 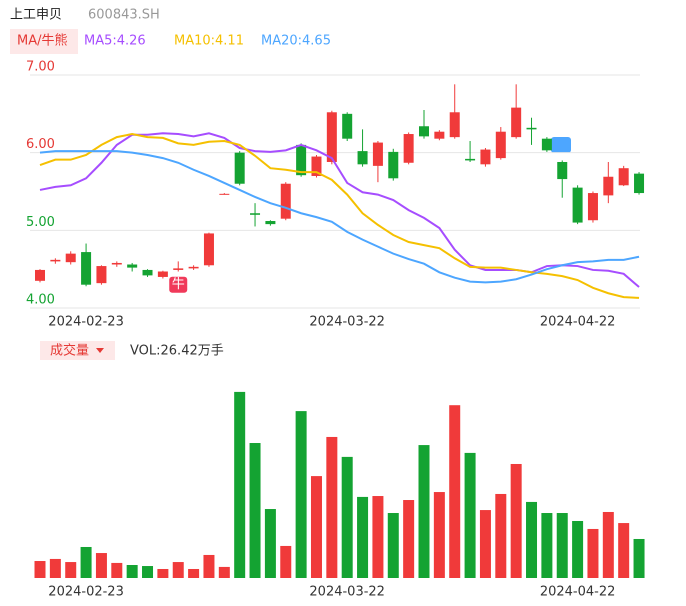 I want to click on legend-box, so click(x=44, y=41).